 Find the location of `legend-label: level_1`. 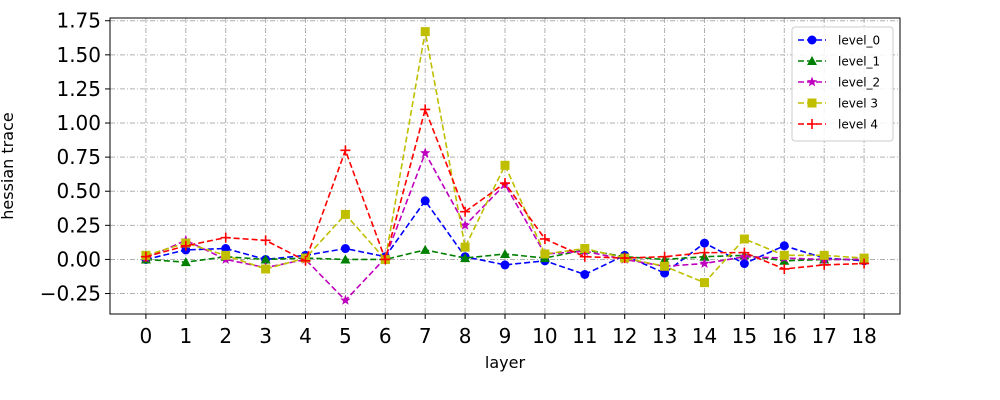

legend-label: level_1 is located at coordinates (859, 62).